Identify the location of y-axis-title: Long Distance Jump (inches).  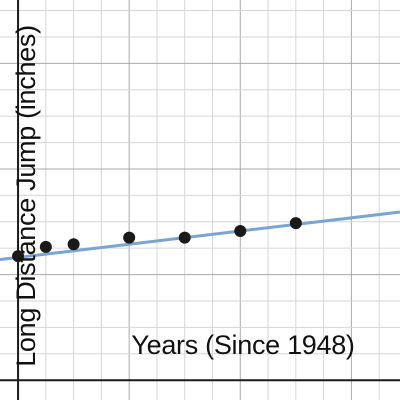
(26, 196).